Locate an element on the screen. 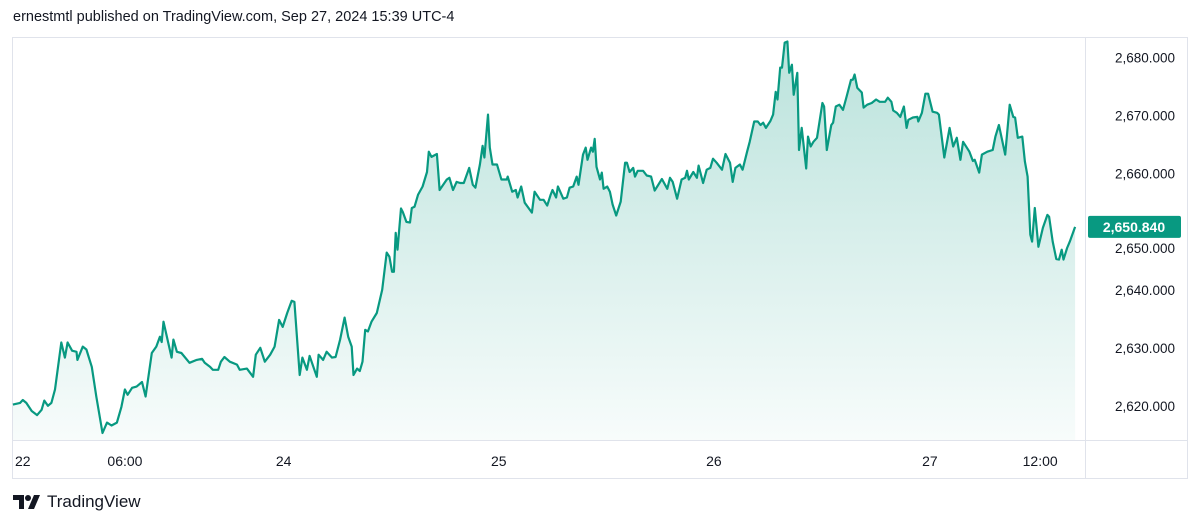 The height and width of the screenshot is (527, 1200). last-price-label: 2,650.840 is located at coordinates (1134, 227).